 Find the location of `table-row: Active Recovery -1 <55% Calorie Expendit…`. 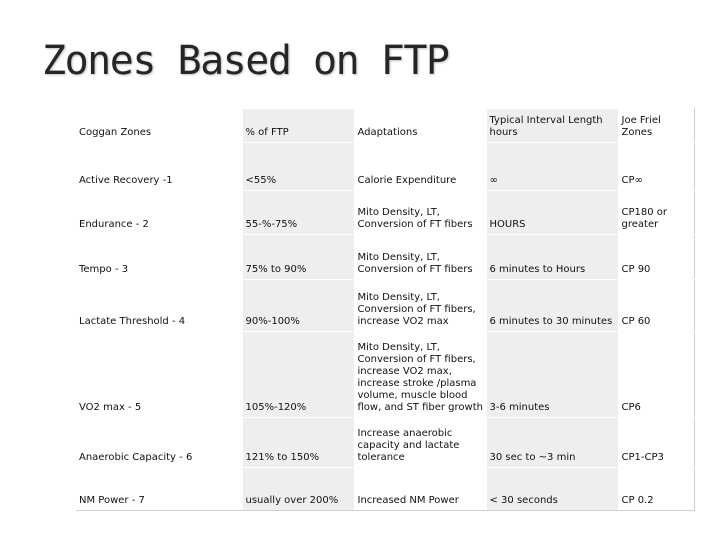

table-row: Active Recovery -1 <55% Calorie Expendit… is located at coordinates (385, 166).